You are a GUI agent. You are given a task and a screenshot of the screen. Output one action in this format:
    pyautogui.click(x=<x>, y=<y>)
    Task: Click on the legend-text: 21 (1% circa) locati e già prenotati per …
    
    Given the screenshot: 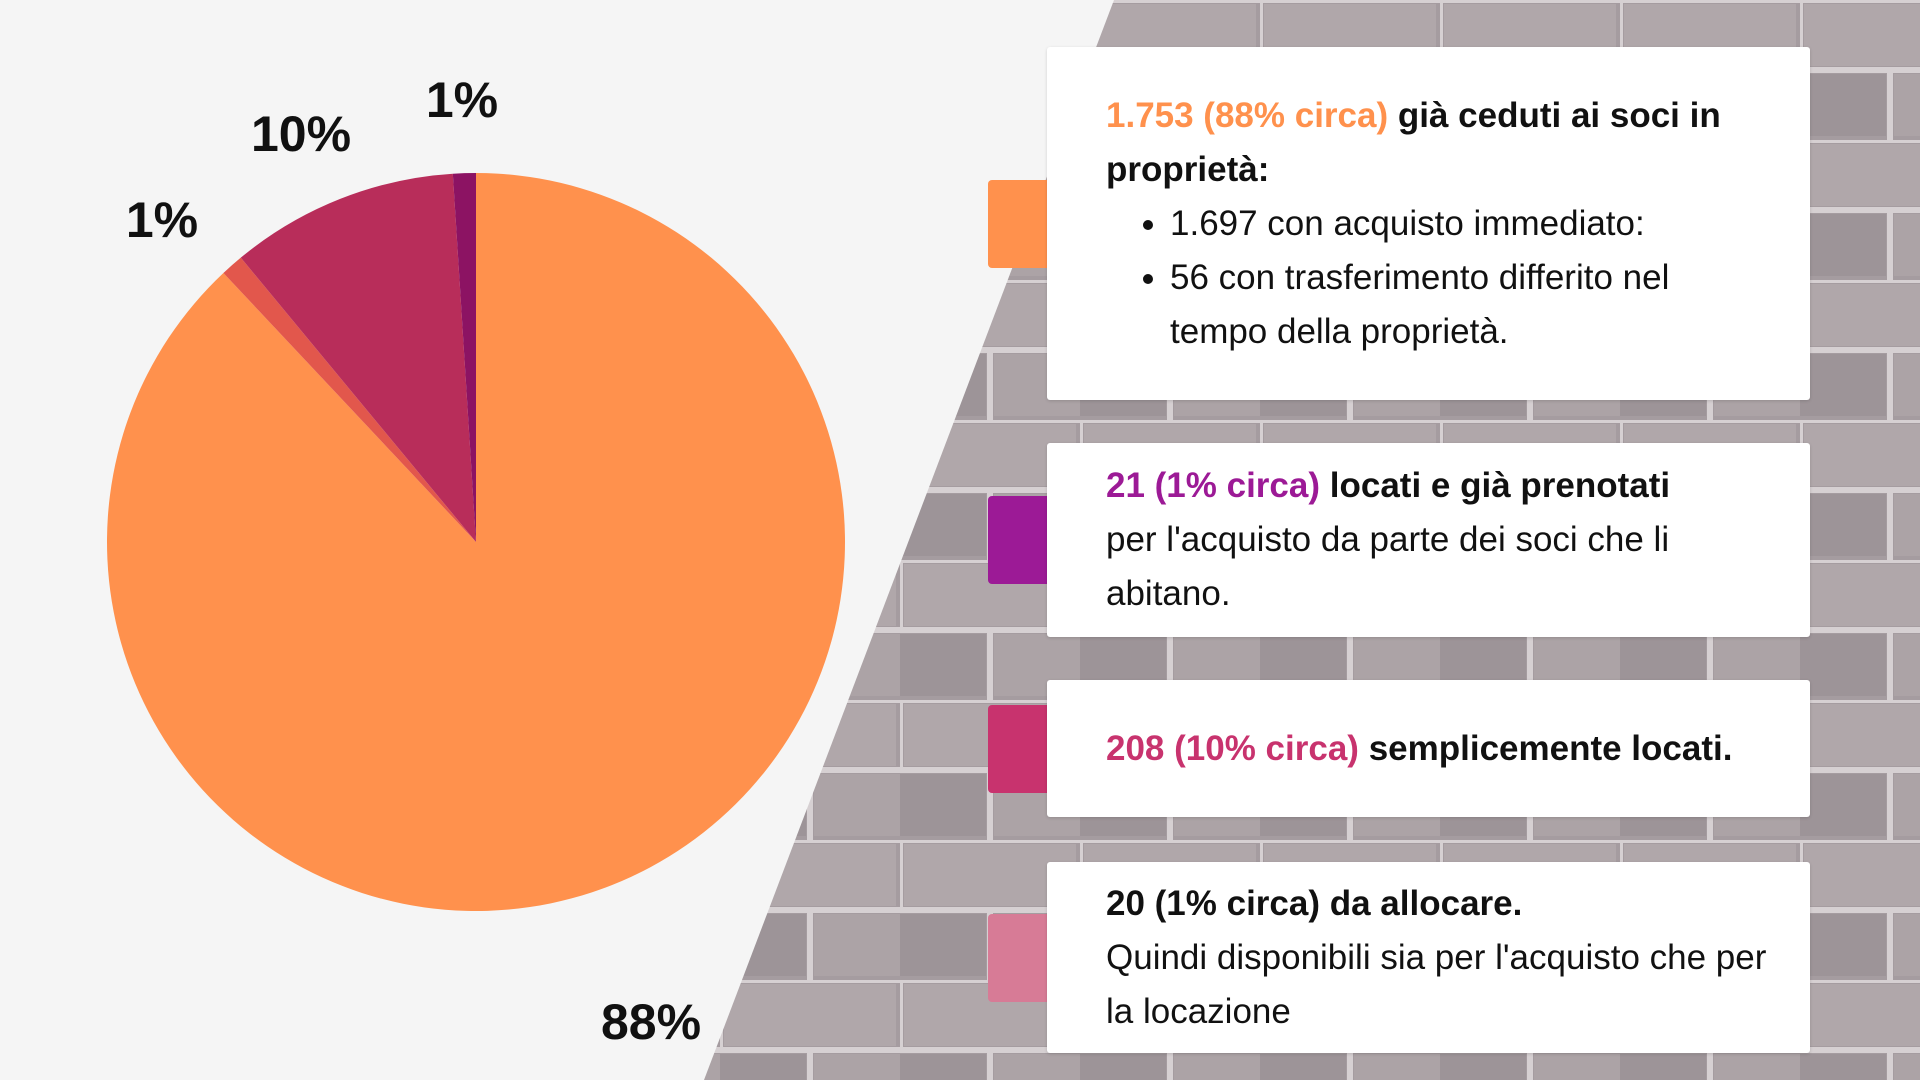 What is the action you would take?
    pyautogui.click(x=1438, y=540)
    